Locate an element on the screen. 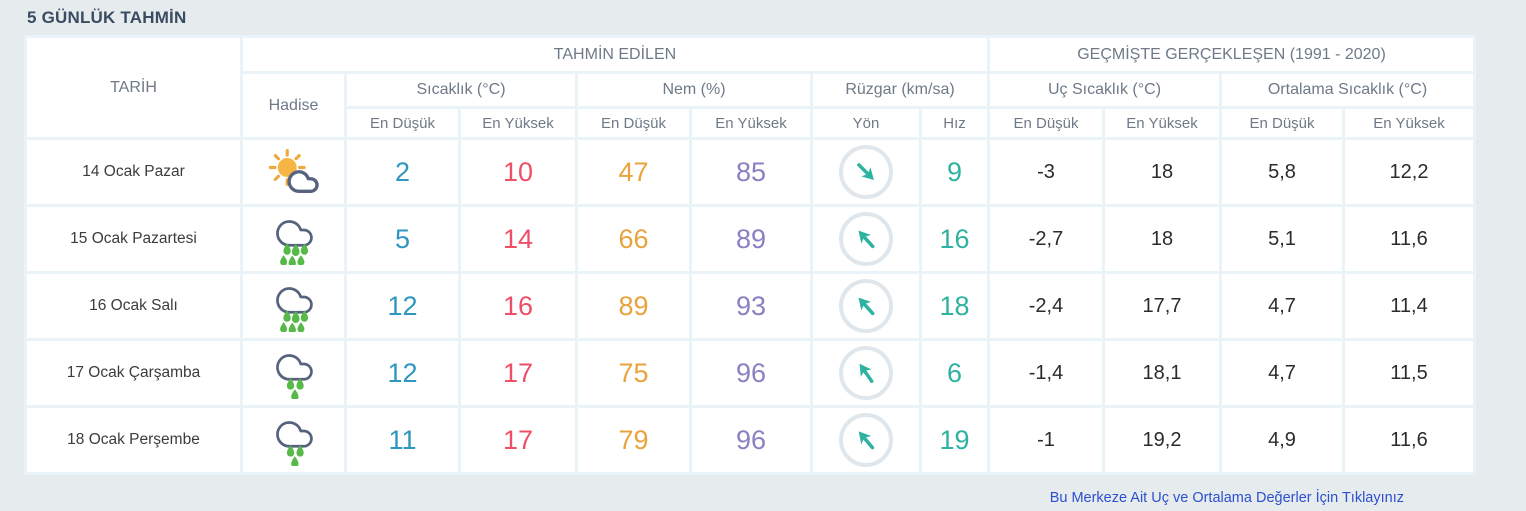 This screenshot has width=1526, height=511. header-past: GEÇMİŞTE GERÇEKLEŞEN (1991 - 2020) is located at coordinates (1231, 54).